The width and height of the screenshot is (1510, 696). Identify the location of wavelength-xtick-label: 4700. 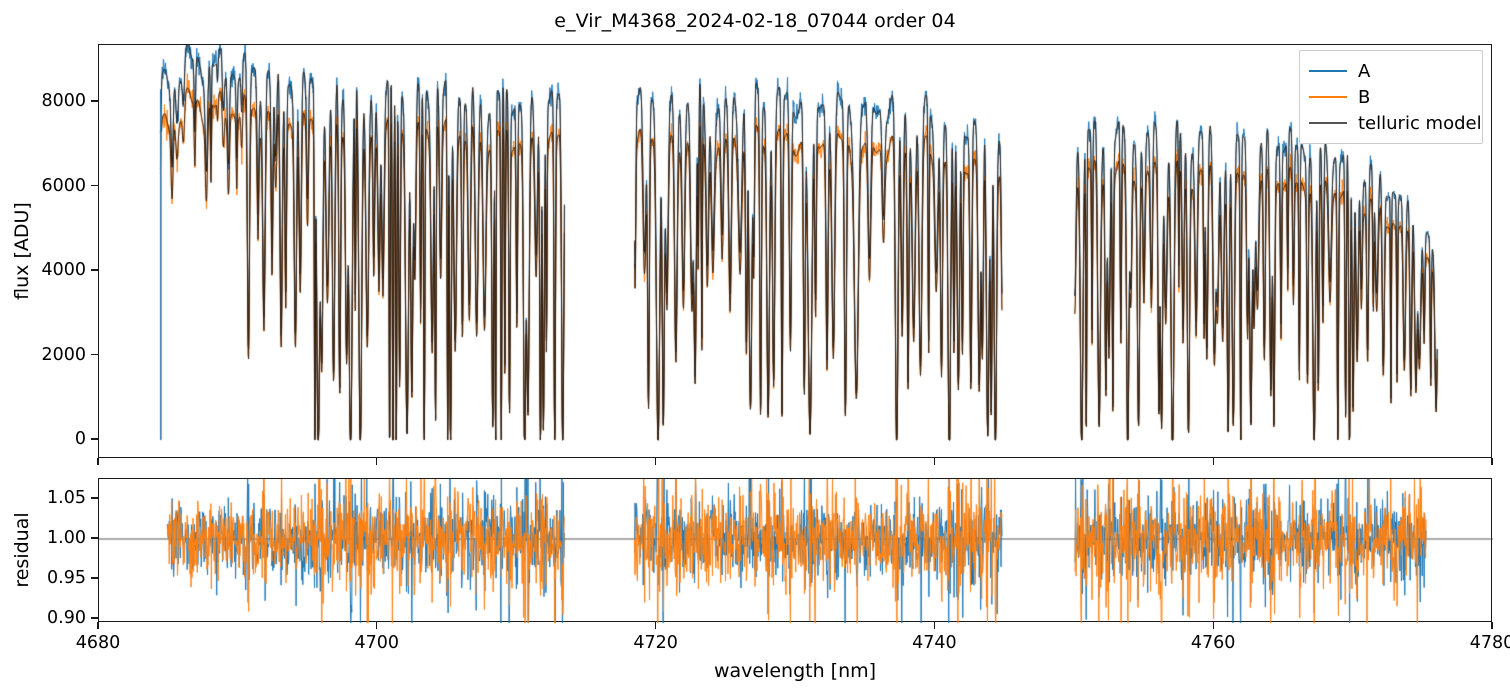
(377, 643).